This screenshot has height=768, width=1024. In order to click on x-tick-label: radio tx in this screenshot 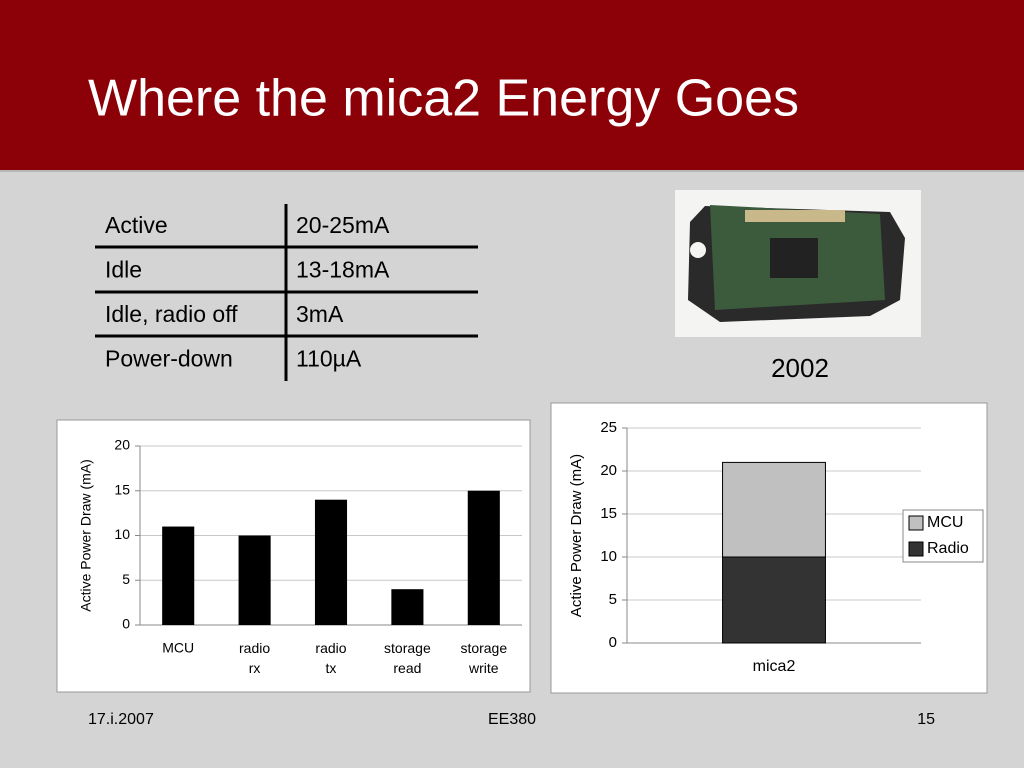, I will do `click(330, 658)`.